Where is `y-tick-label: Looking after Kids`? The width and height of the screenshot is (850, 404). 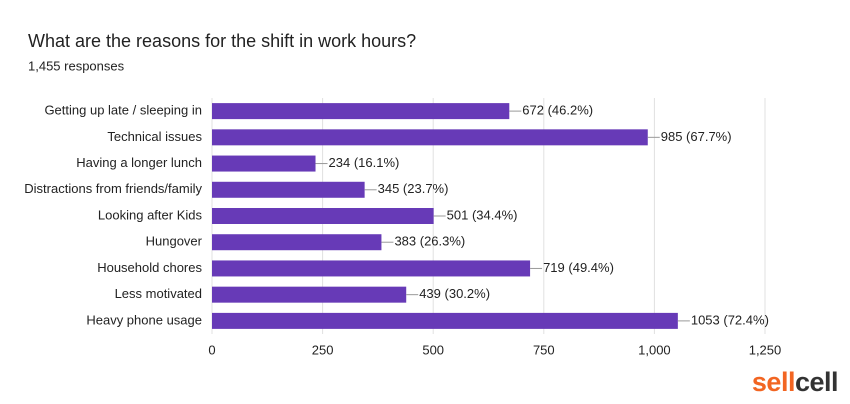
y-tick-label: Looking after Kids is located at coordinates (150, 214).